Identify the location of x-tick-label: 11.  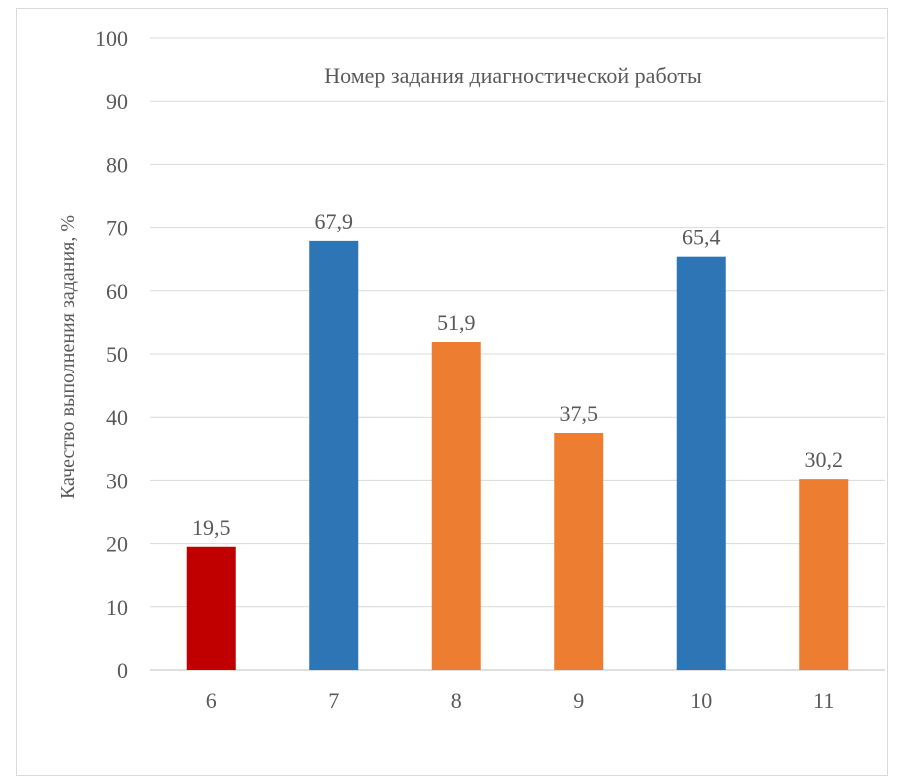
(823, 700).